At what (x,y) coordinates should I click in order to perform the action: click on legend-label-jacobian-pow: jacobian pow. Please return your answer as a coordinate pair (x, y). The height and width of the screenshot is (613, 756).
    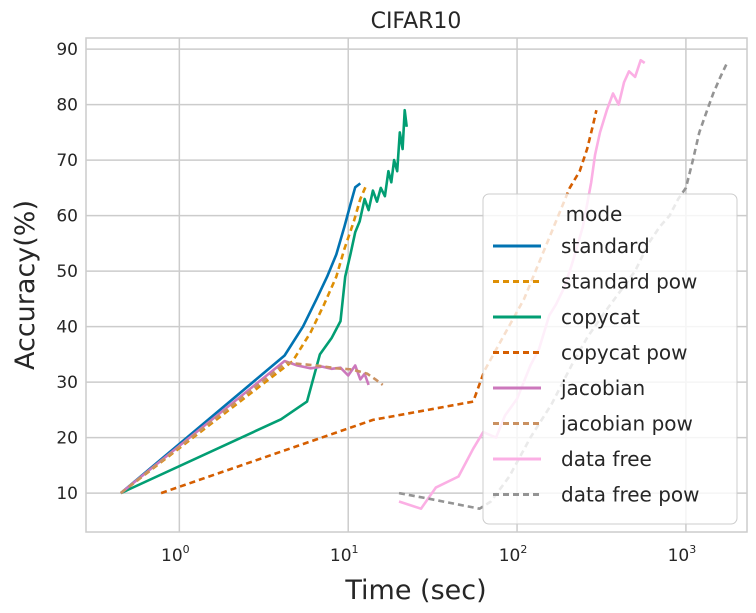
    Looking at the image, I should click on (626, 424).